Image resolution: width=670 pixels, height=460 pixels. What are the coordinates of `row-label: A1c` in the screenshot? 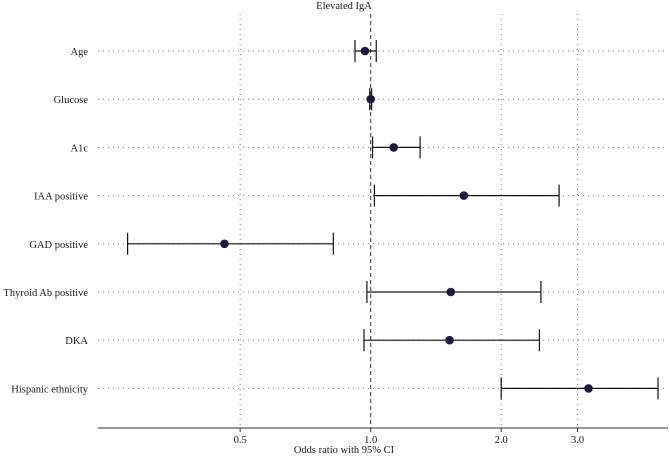 It's located at (80, 148).